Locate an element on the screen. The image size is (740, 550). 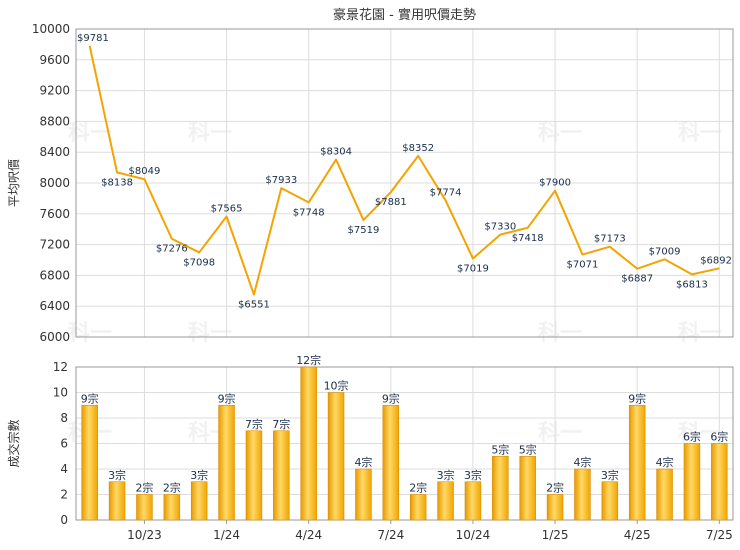
volume-y-tick-label: 12 is located at coordinates (60, 367).